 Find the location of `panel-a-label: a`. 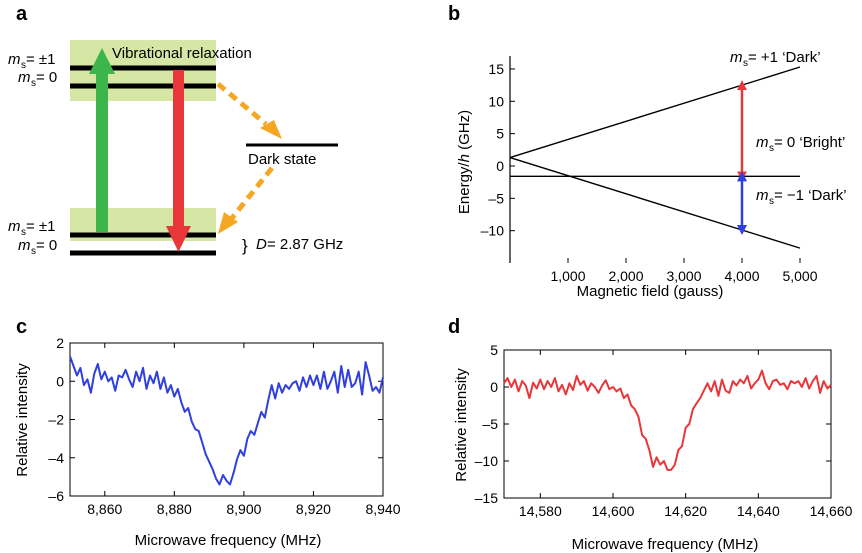

panel-a-label: a is located at coordinates (22, 14).